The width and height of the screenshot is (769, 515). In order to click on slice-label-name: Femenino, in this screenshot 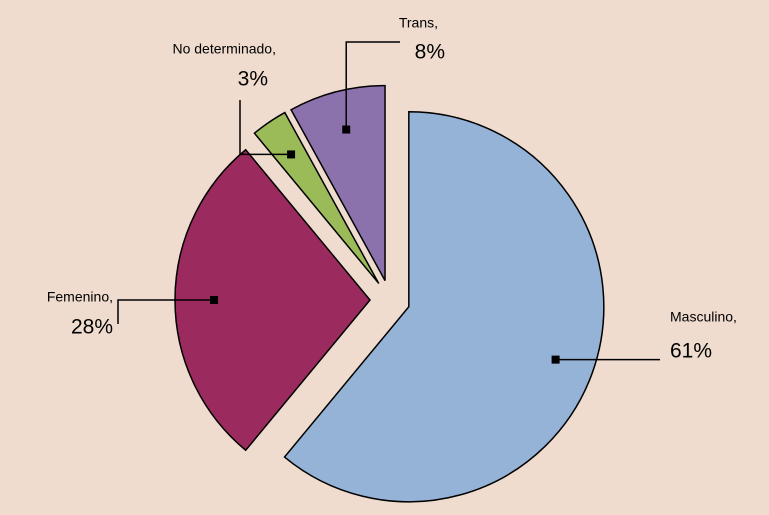, I will do `click(80, 297)`.